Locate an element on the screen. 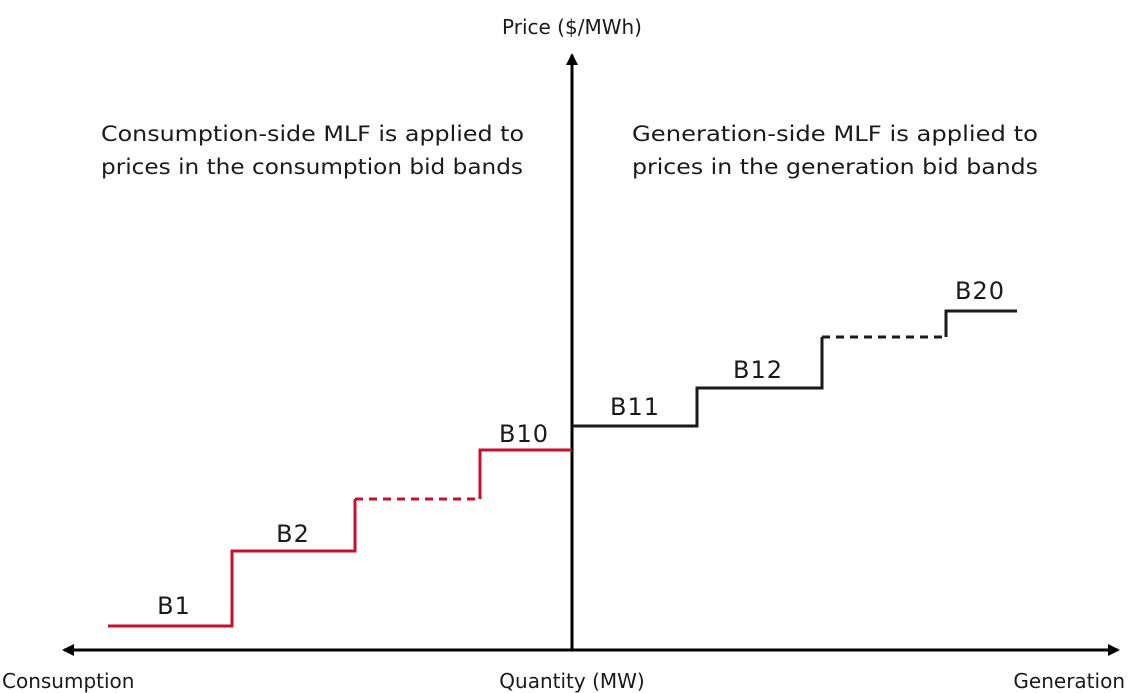 The height and width of the screenshot is (693, 1129). generation-note-line-2: prices in the generation bid bands is located at coordinates (835, 167).